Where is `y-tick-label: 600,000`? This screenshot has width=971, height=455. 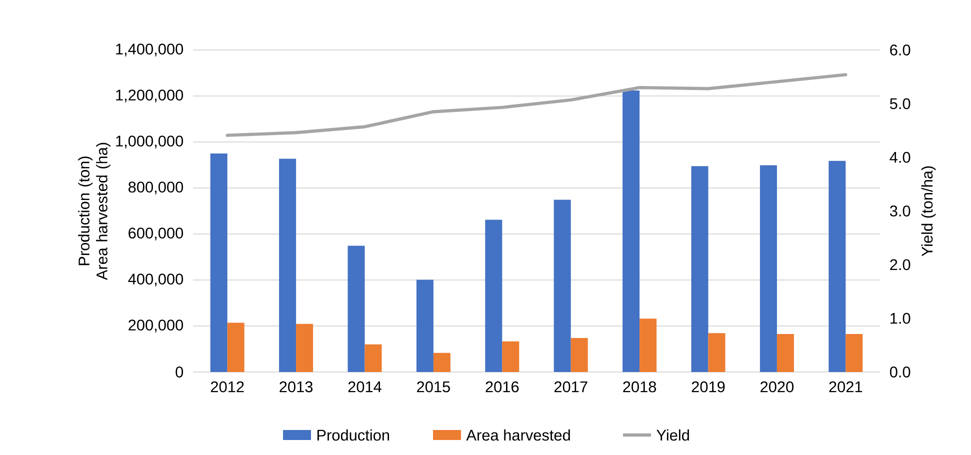 y-tick-label: 600,000 is located at coordinates (156, 234).